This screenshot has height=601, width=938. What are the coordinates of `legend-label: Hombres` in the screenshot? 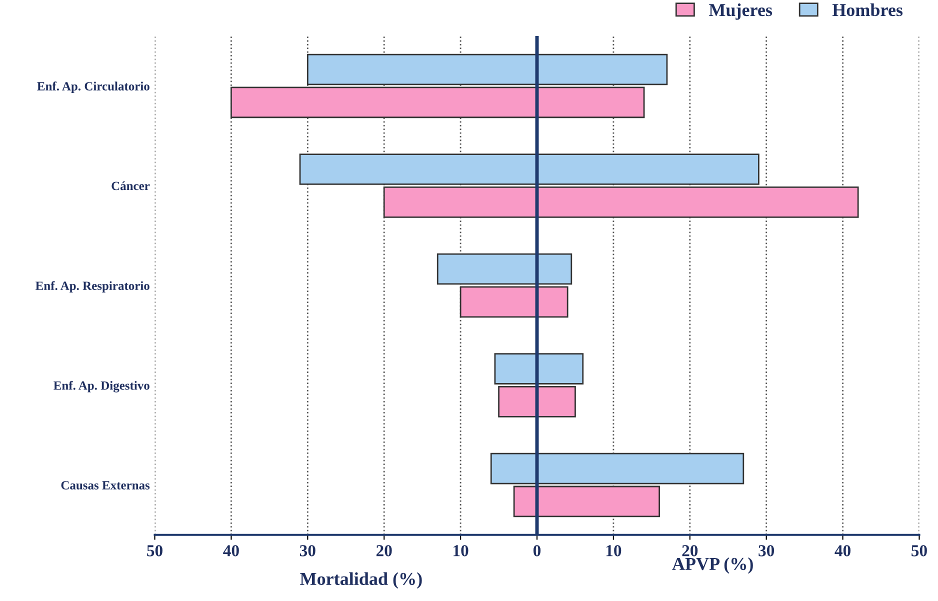 It's located at (867, 9).